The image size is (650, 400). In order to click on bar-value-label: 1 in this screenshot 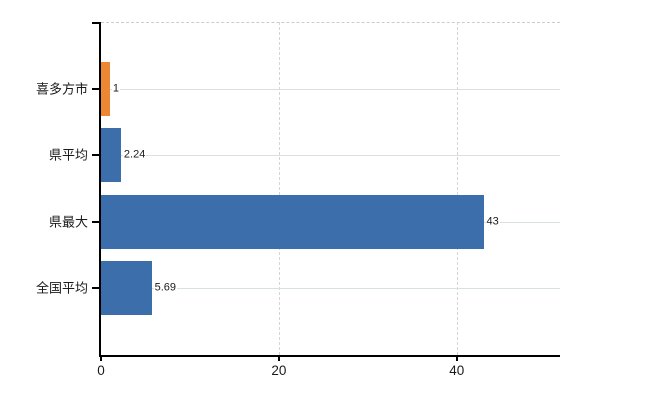, I will do `click(116, 89)`.